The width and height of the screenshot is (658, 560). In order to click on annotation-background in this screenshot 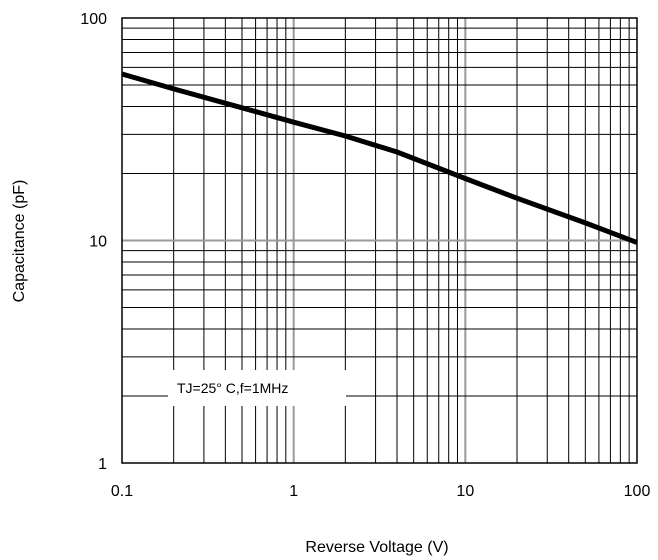, I will do `click(257, 388)`.